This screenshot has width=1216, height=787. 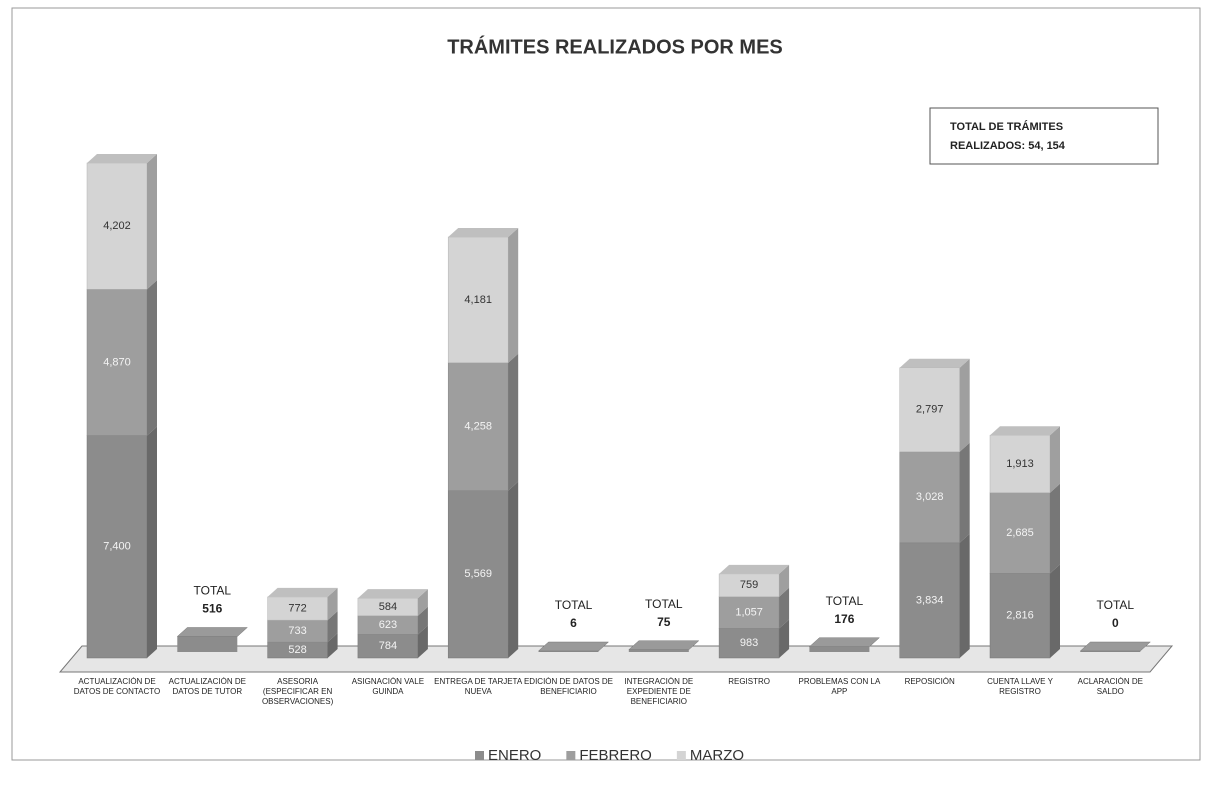 I want to click on x-tick-label: ASESORIA (ESPECIFICAR EN OBSERVACIONES), so click(x=297, y=691).